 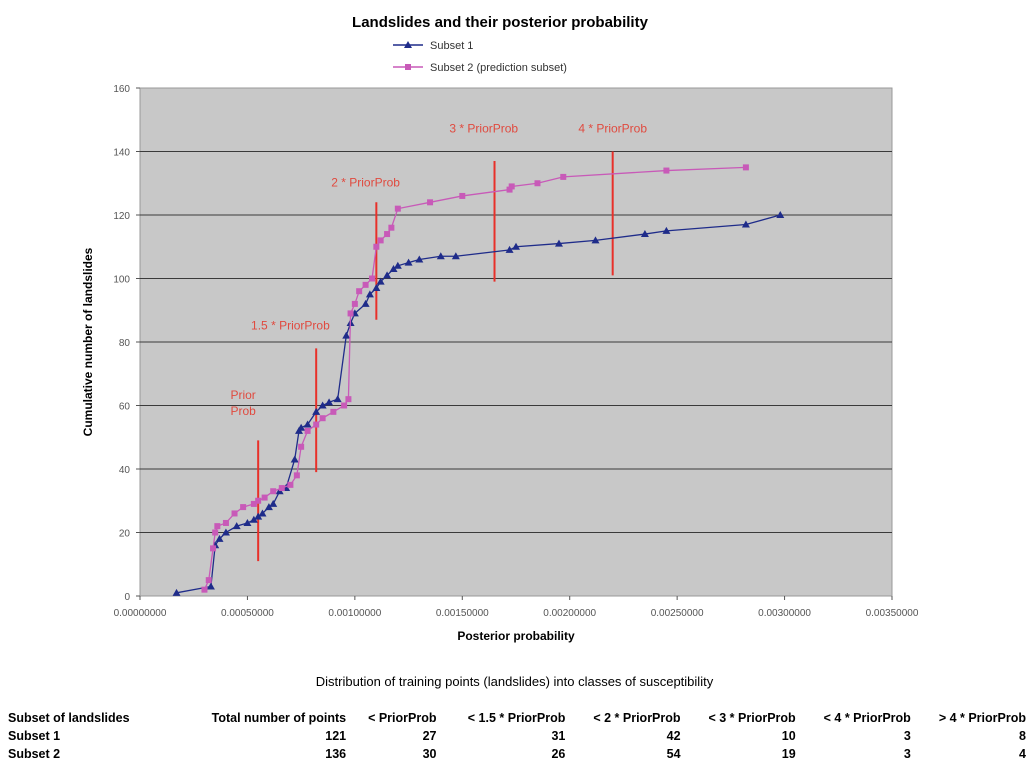 I want to click on y-tick-label: 20, so click(x=125, y=534).